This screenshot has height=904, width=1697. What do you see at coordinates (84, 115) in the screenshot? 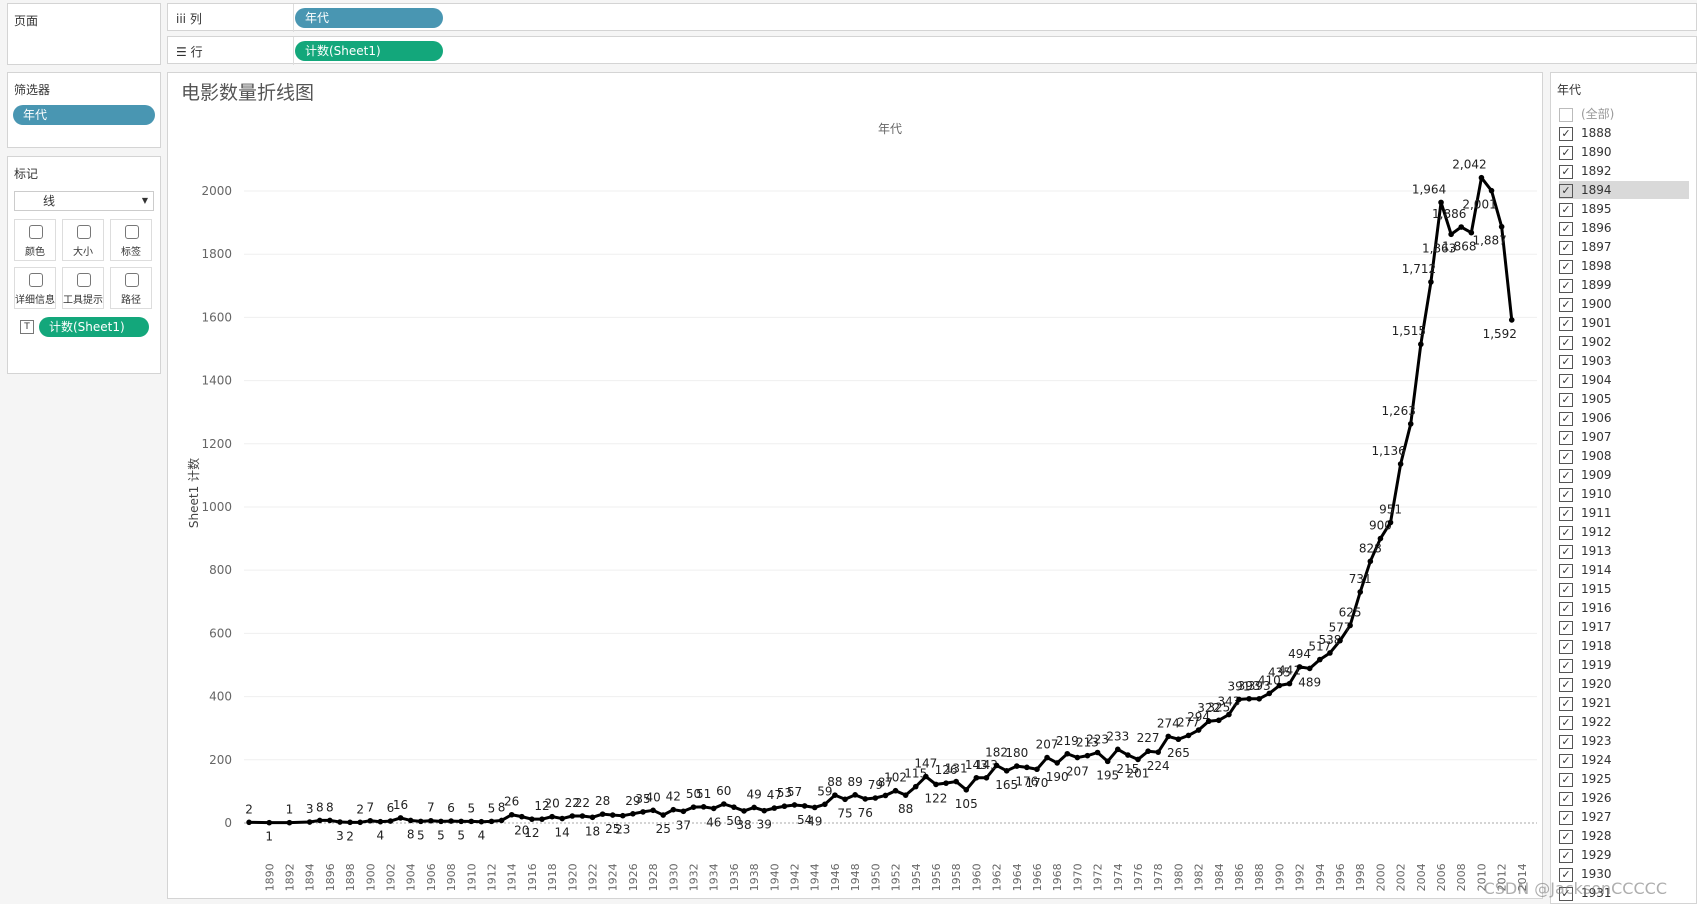
I see `filter-pill: 年代` at bounding box center [84, 115].